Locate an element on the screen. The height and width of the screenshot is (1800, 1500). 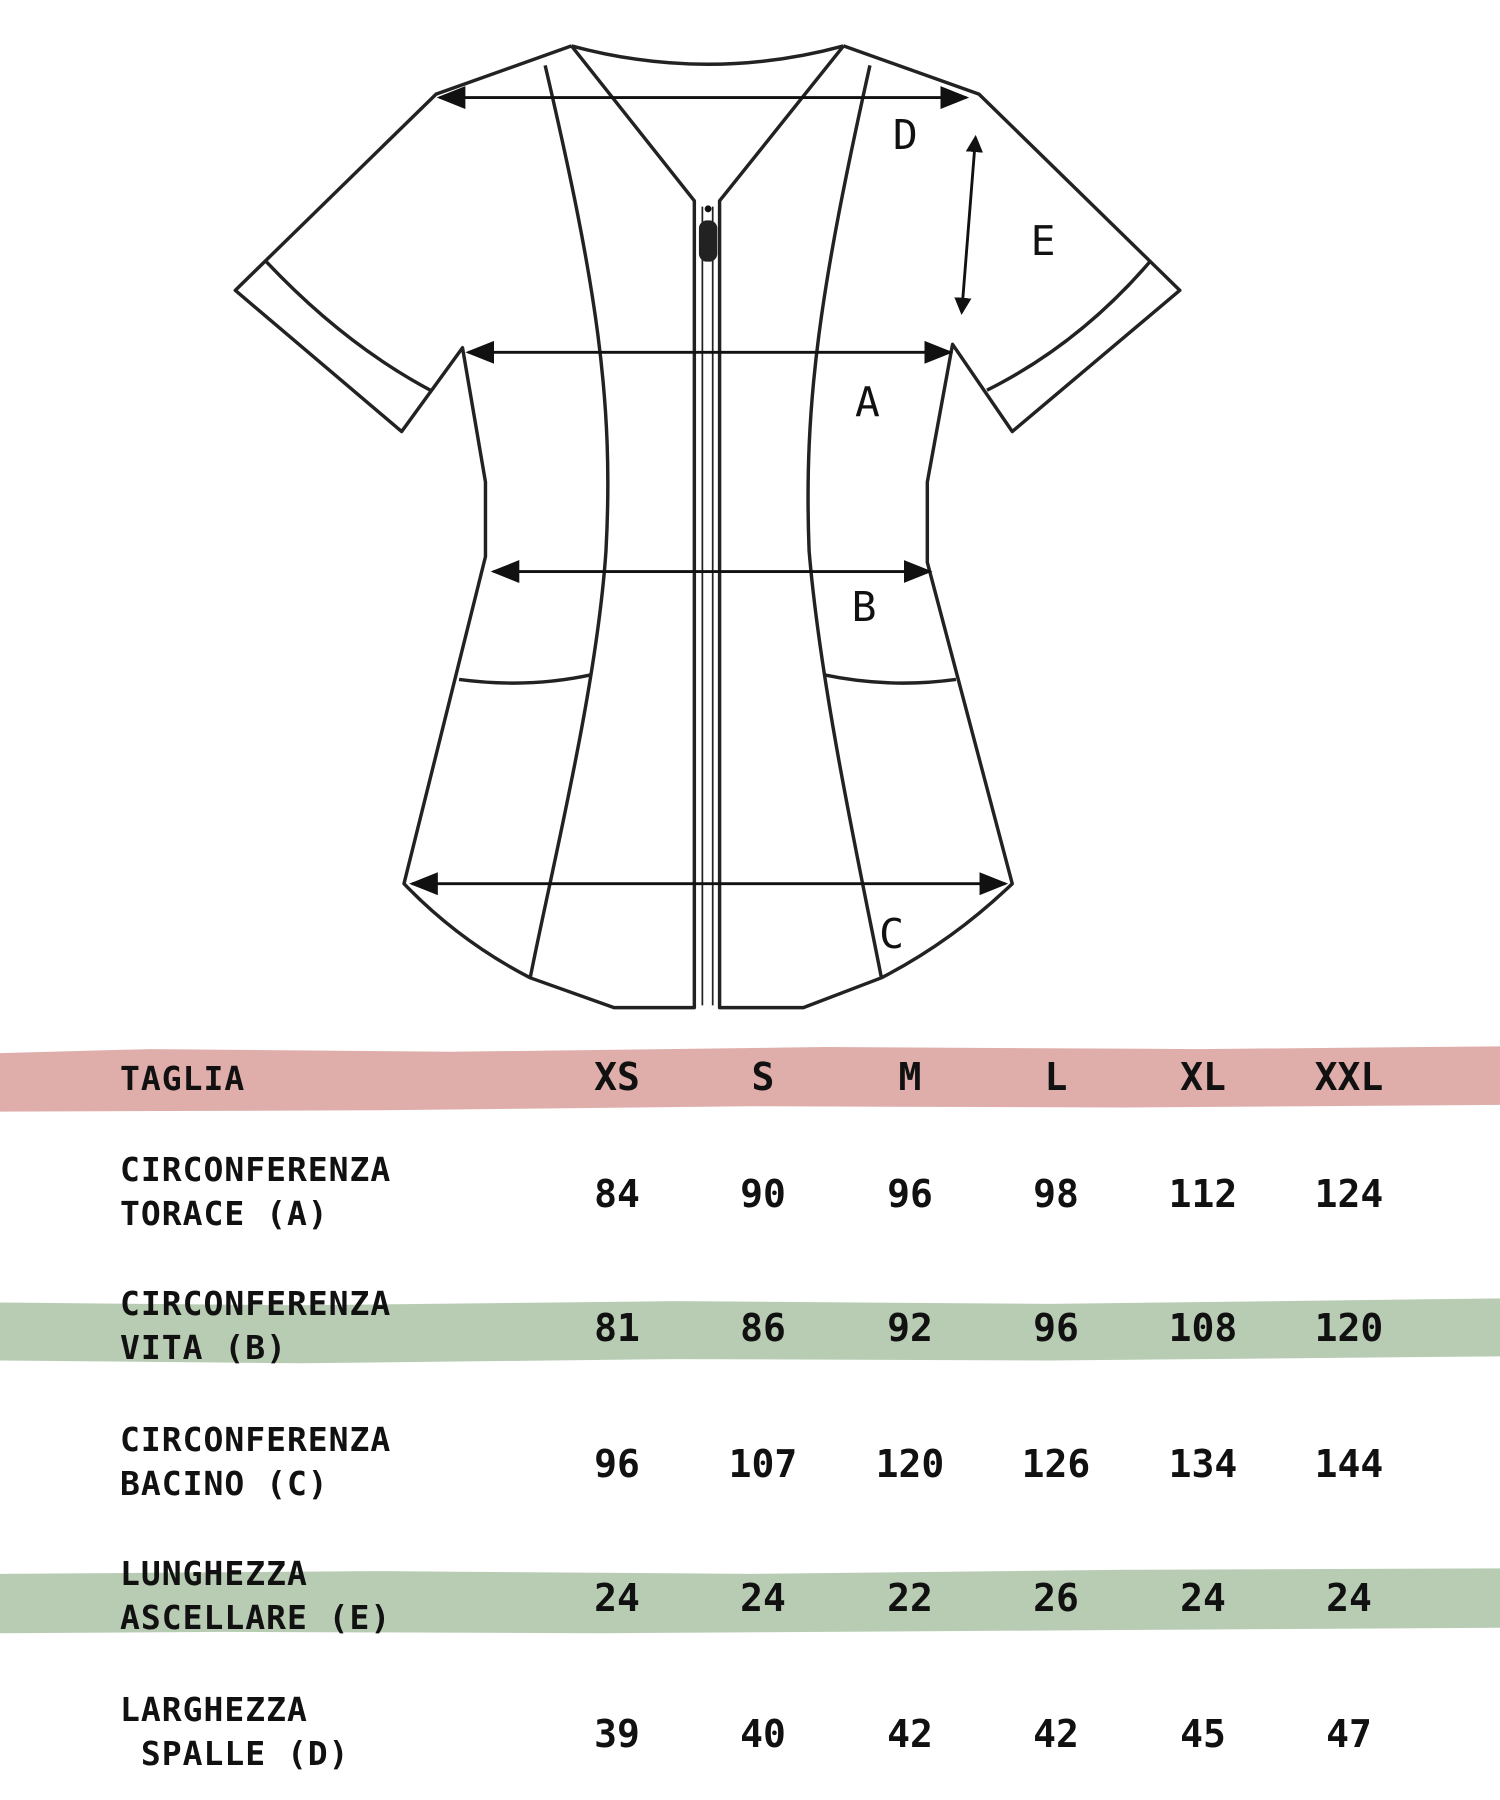
table-cell: 86 is located at coordinates (763, 1328).